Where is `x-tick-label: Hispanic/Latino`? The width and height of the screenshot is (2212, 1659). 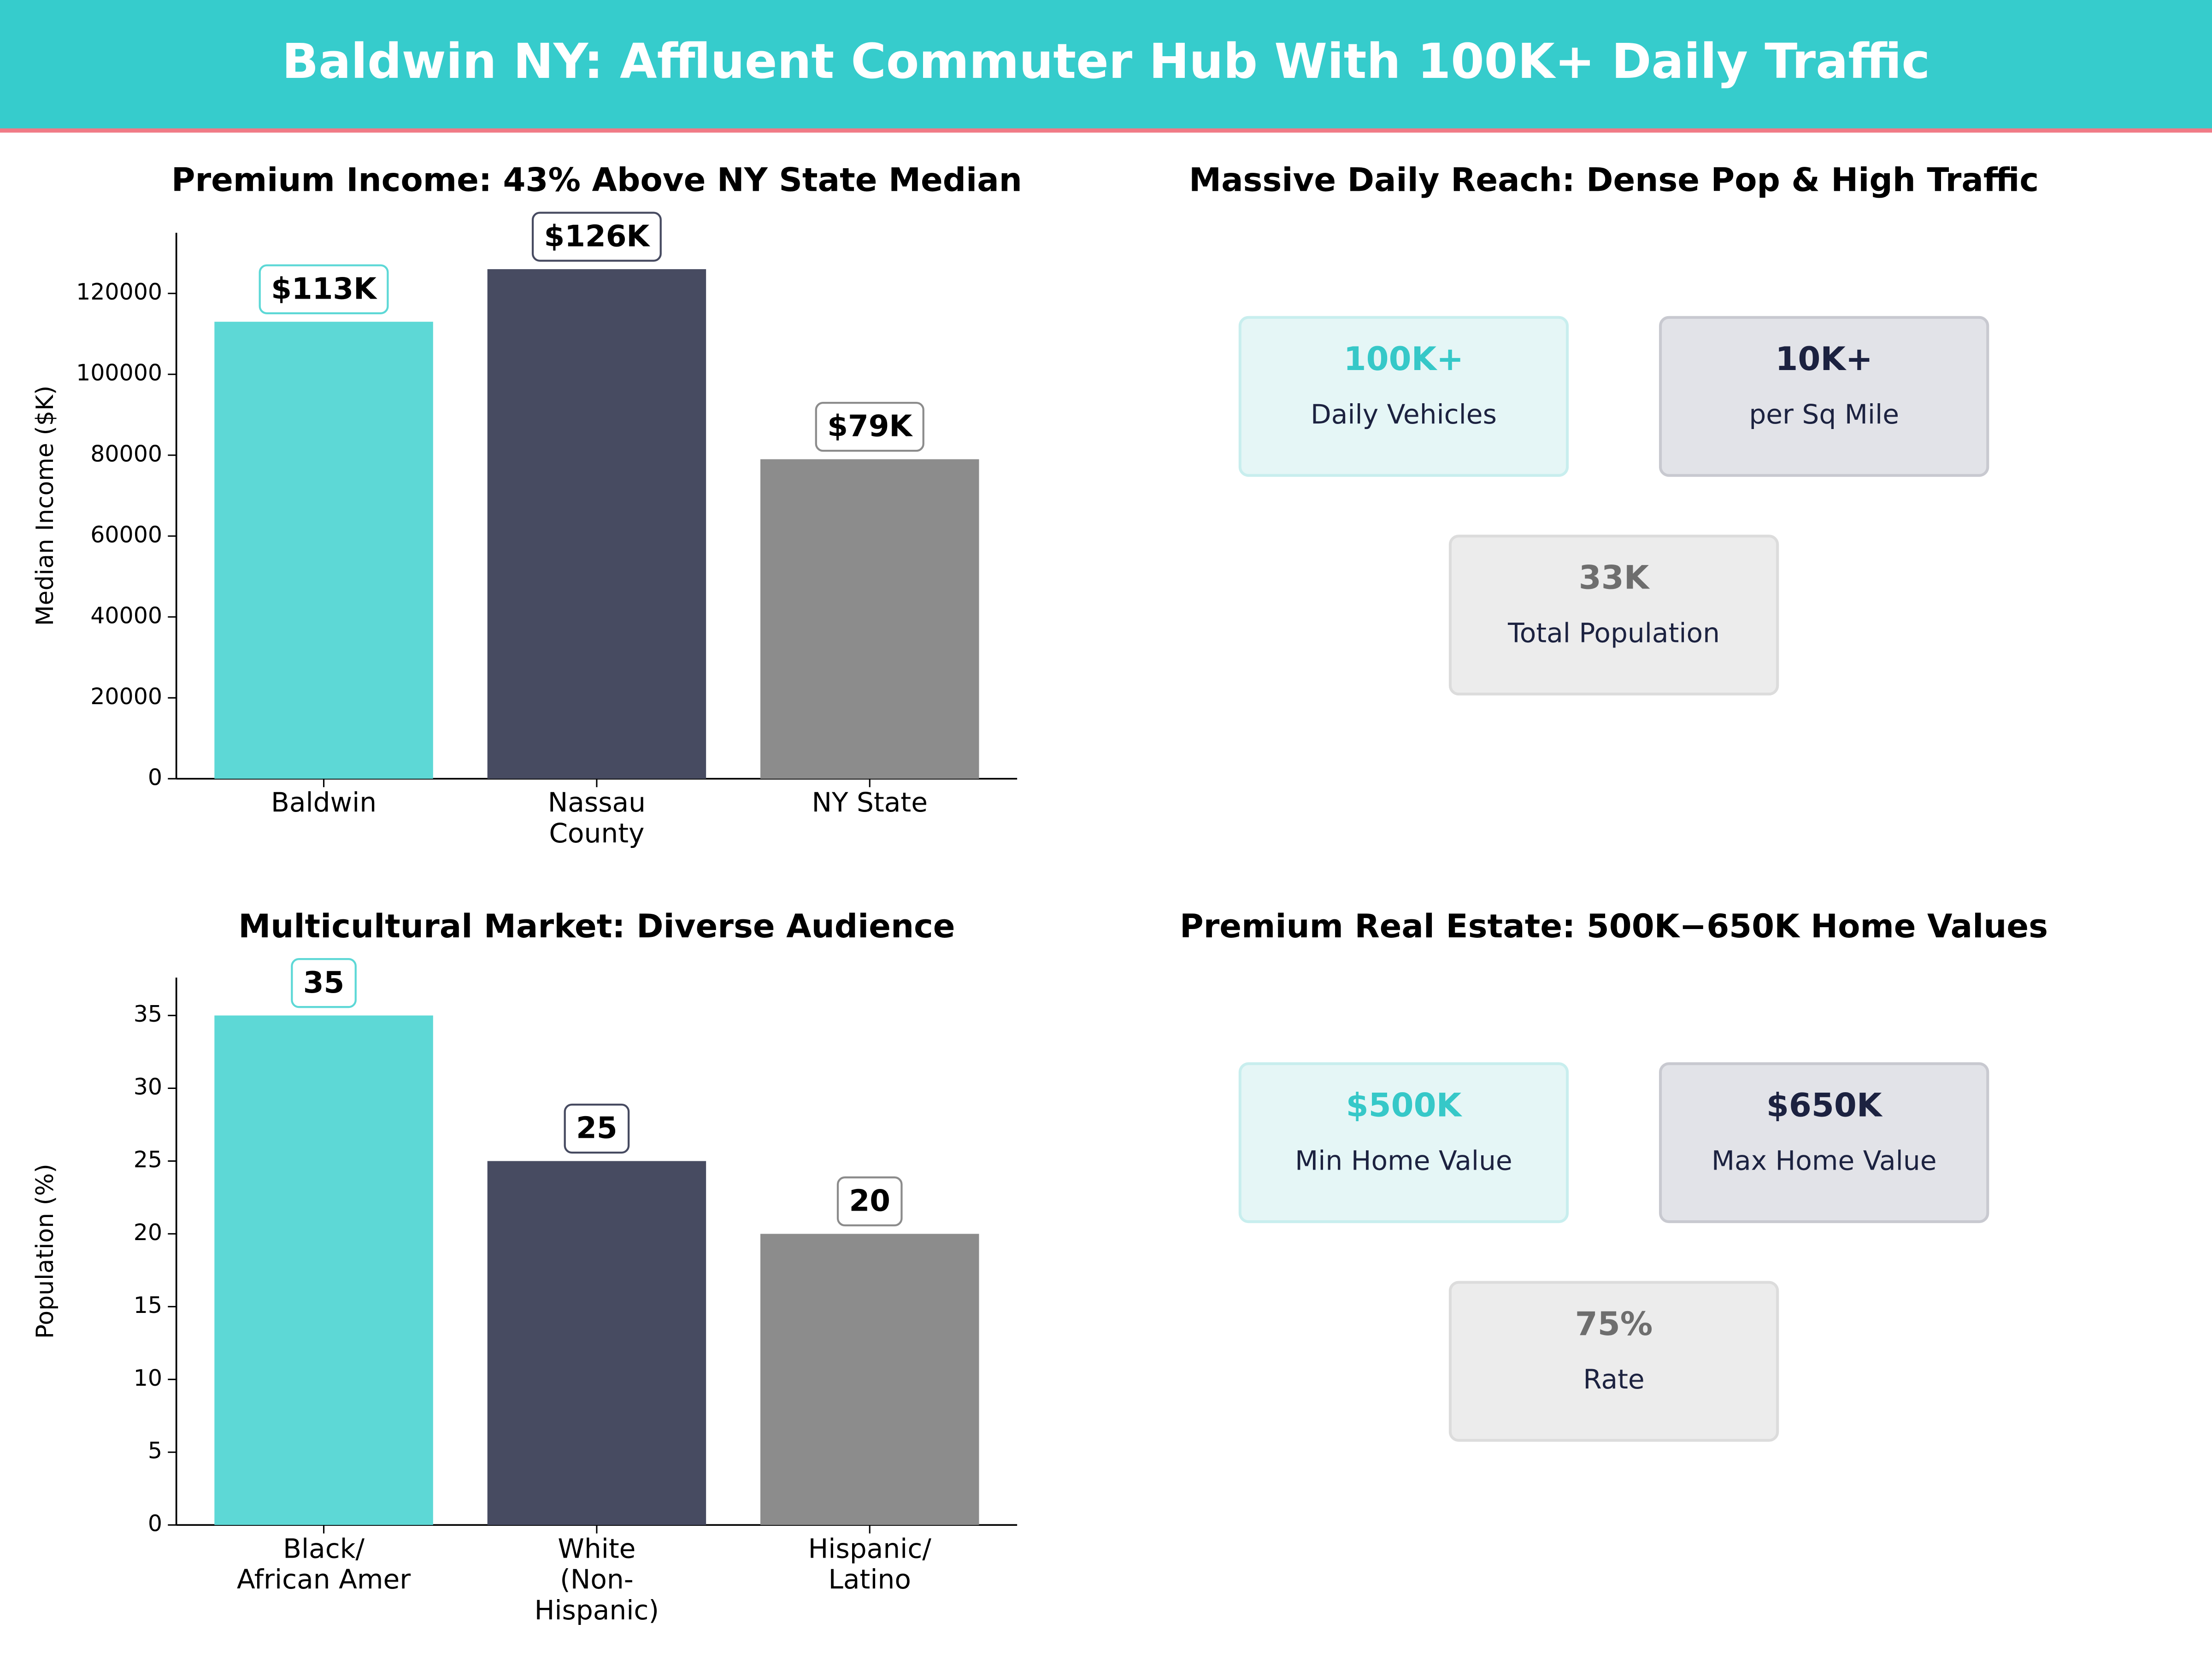
x-tick-label: Hispanic/Latino is located at coordinates (870, 1564).